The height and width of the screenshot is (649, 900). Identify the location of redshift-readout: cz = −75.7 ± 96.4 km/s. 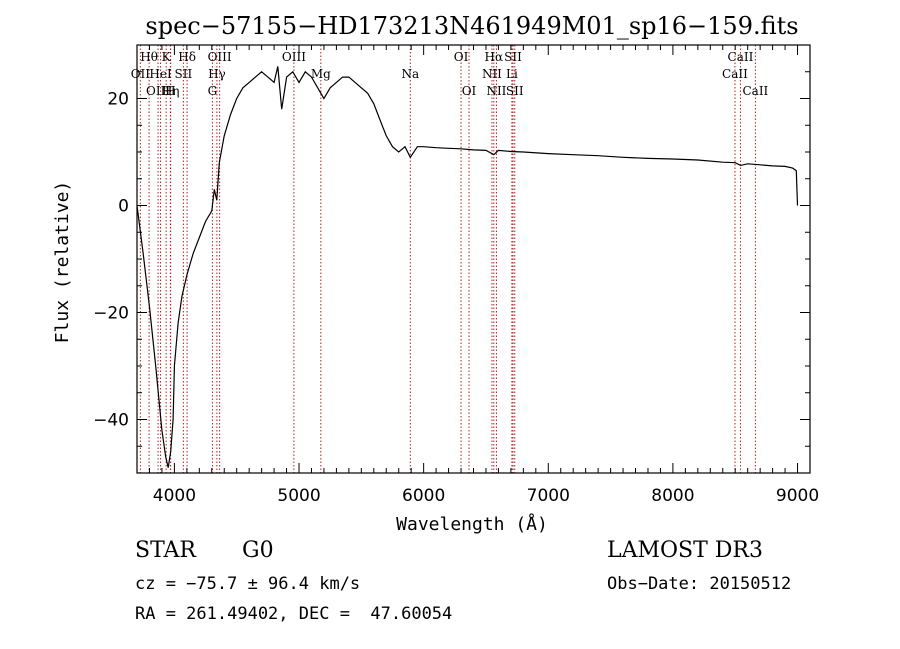
(248, 584).